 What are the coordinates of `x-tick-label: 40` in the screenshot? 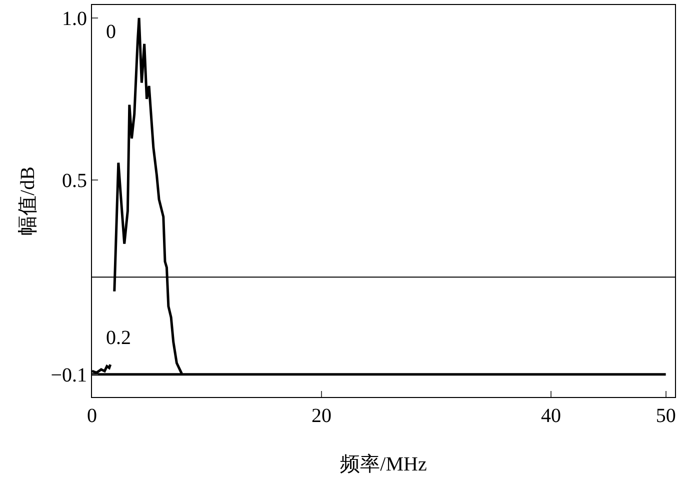 It's located at (551, 416).